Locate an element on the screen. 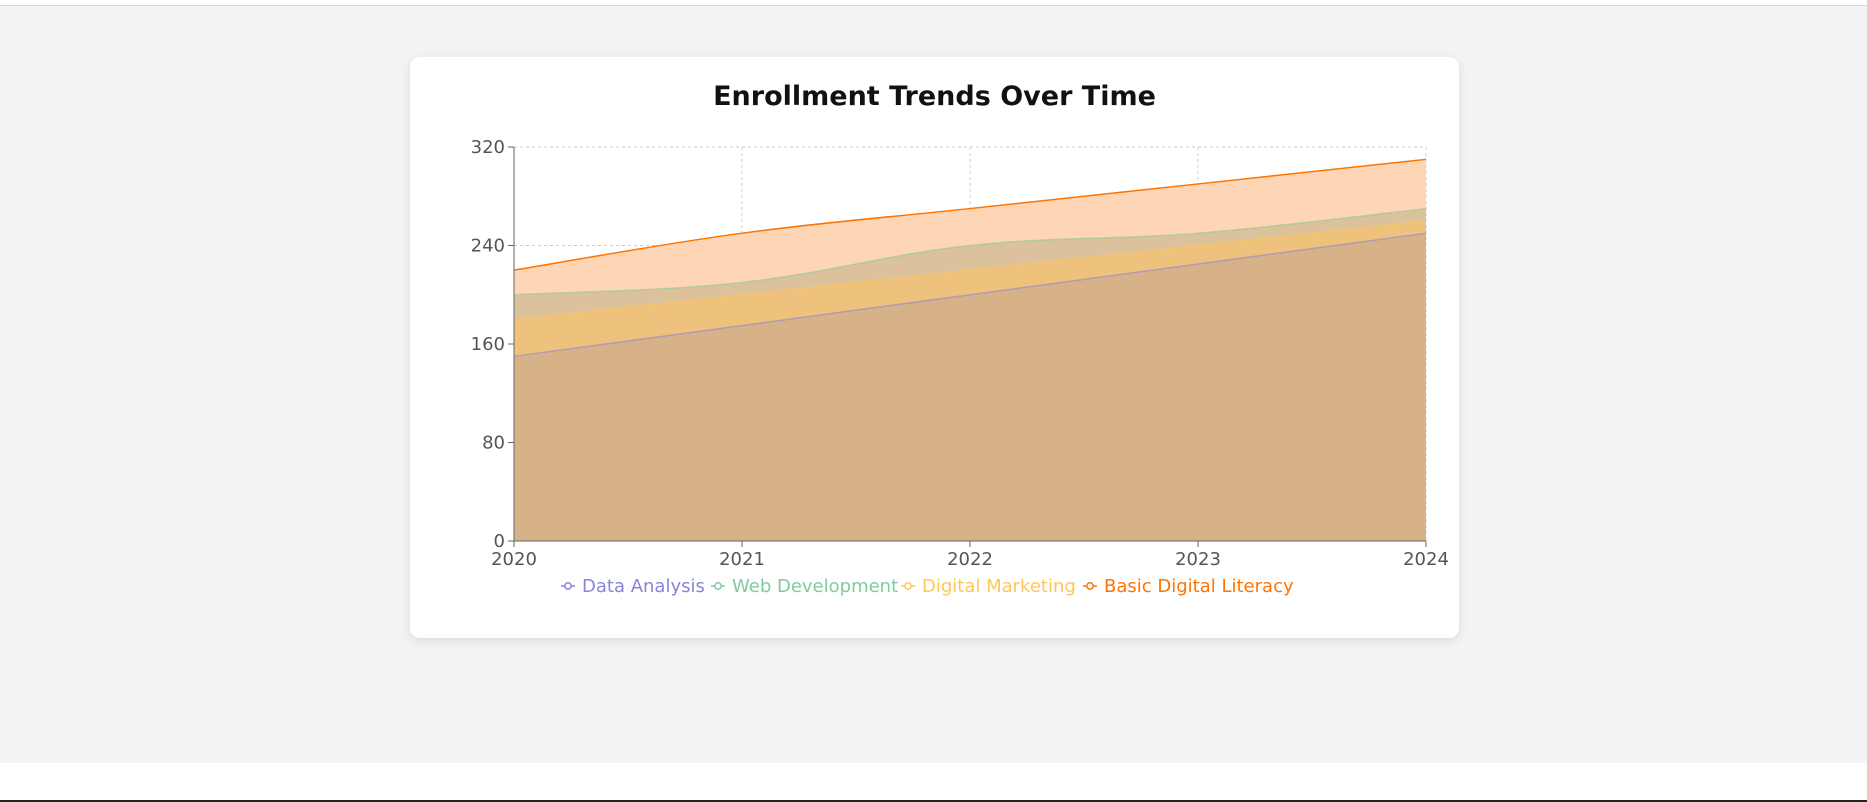 Image resolution: width=1867 pixels, height=802 pixels. legend-item-web-development: Web Development is located at coordinates (804, 586).